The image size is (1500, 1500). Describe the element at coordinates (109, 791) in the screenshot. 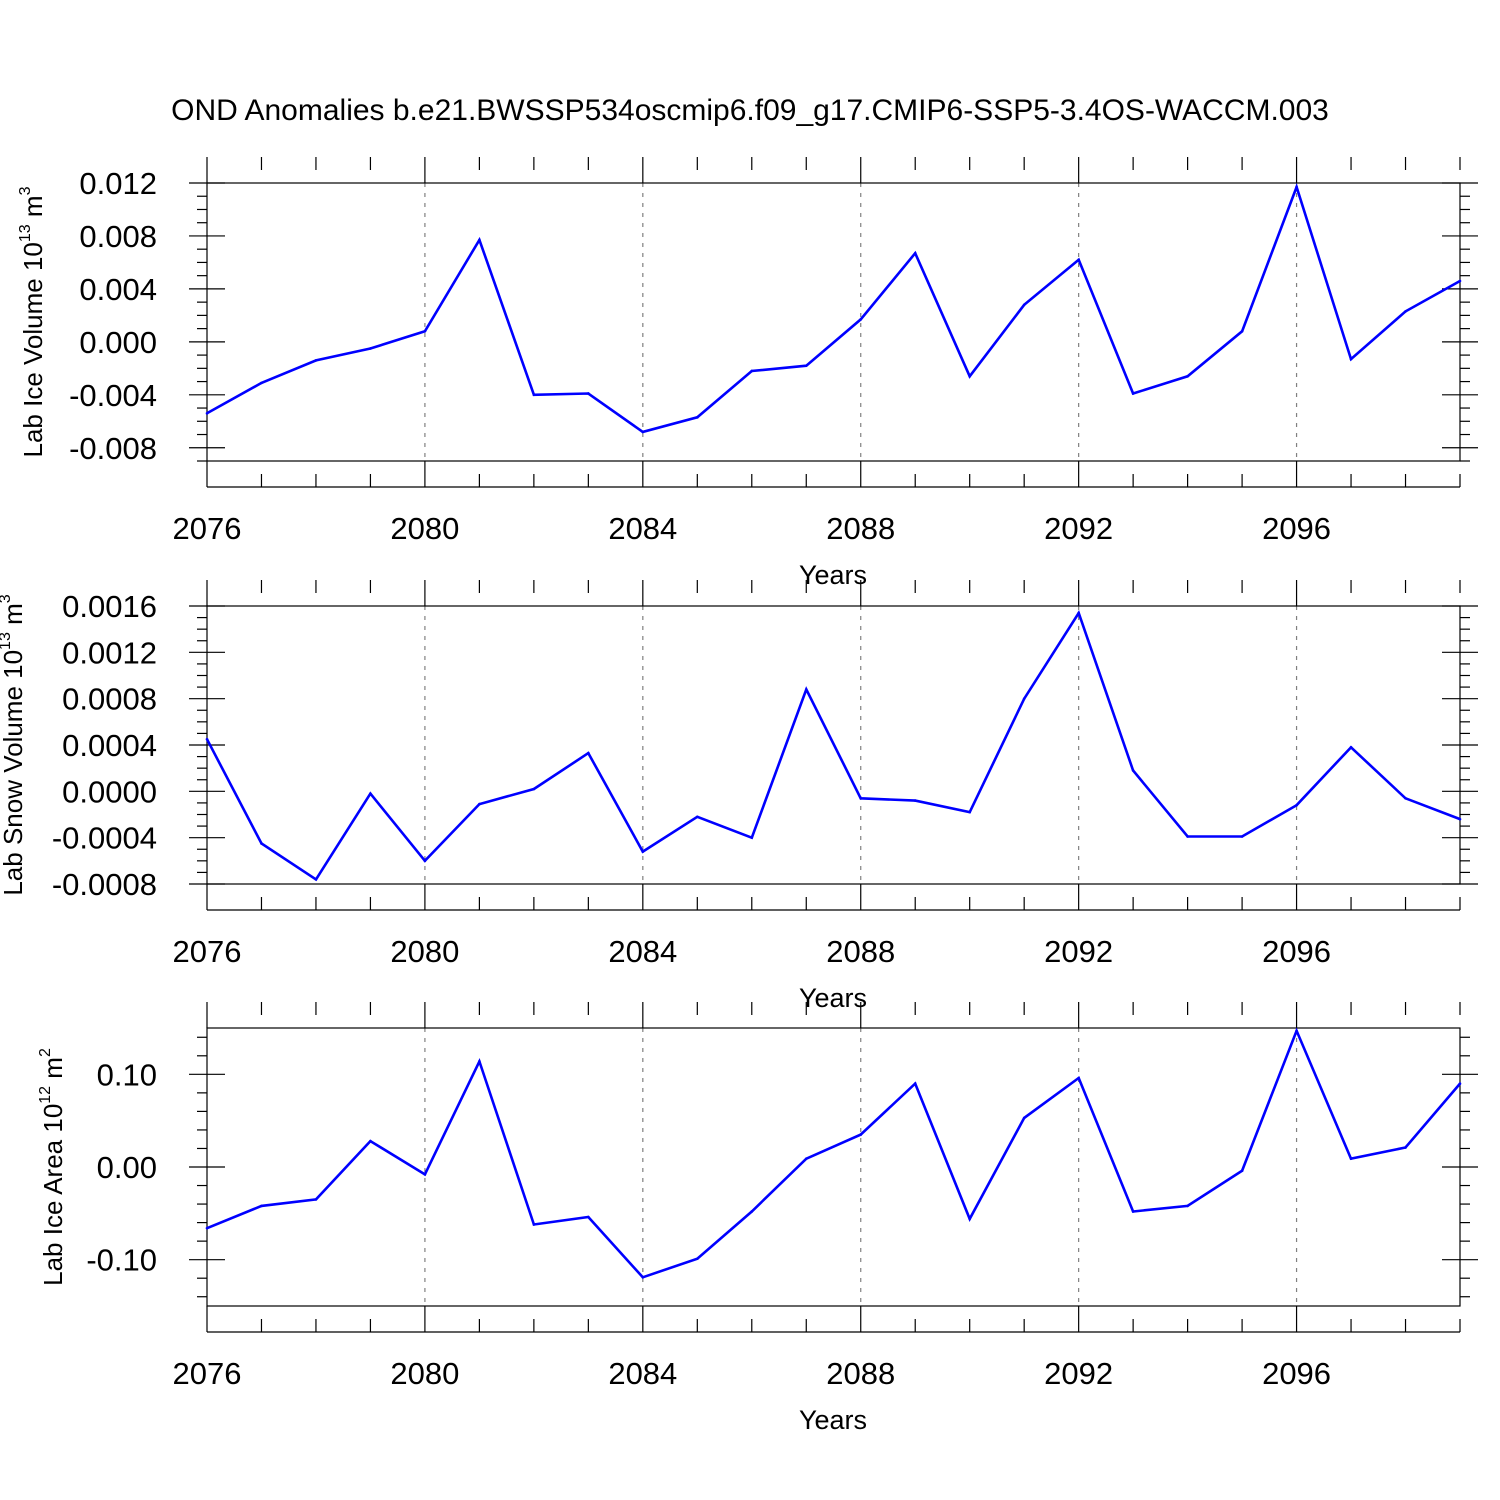

I see `y-tick-label: 0.0000` at that location.